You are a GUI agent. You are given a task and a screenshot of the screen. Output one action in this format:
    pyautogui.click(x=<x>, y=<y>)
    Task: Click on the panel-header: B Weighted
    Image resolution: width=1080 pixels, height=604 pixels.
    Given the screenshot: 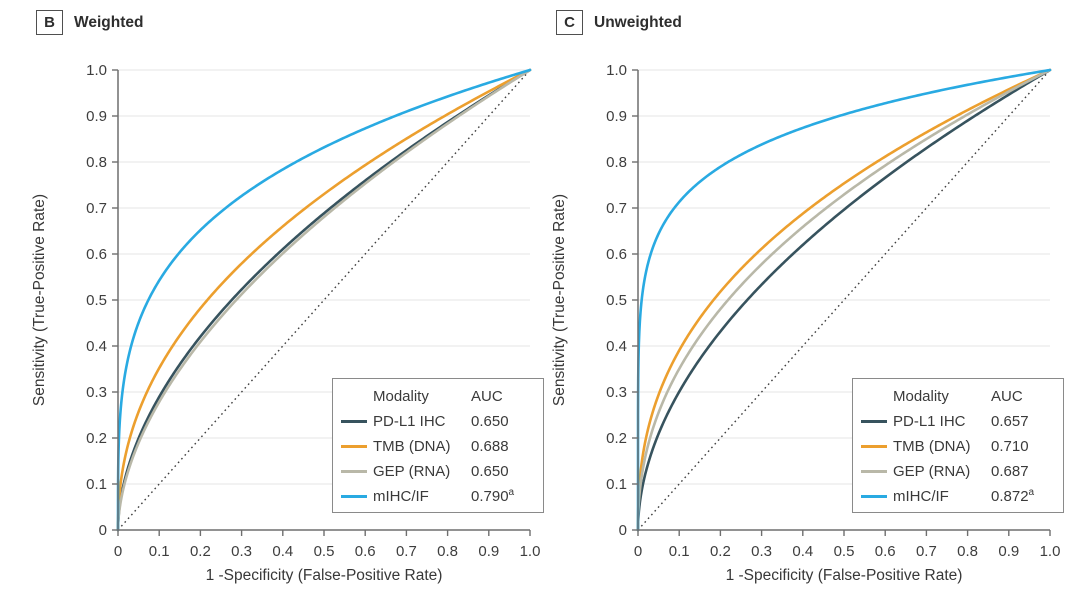 What is the action you would take?
    pyautogui.click(x=89, y=22)
    